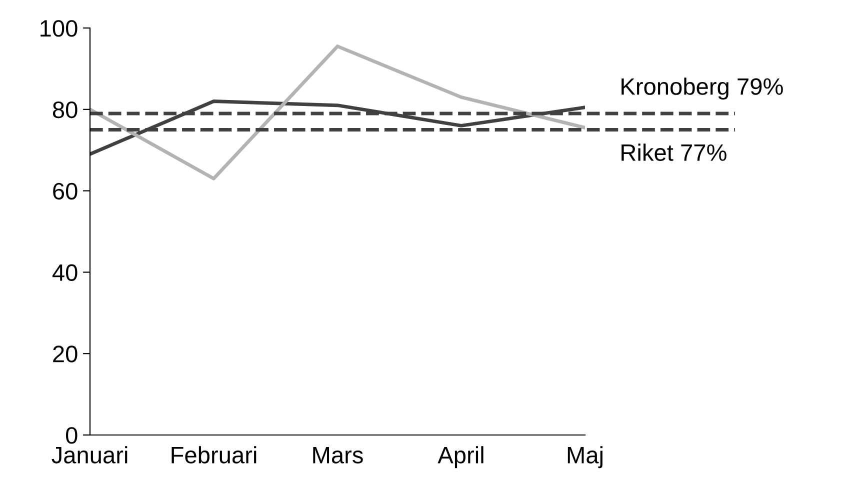  I want to click on y-tick-label: 20, so click(65, 354).